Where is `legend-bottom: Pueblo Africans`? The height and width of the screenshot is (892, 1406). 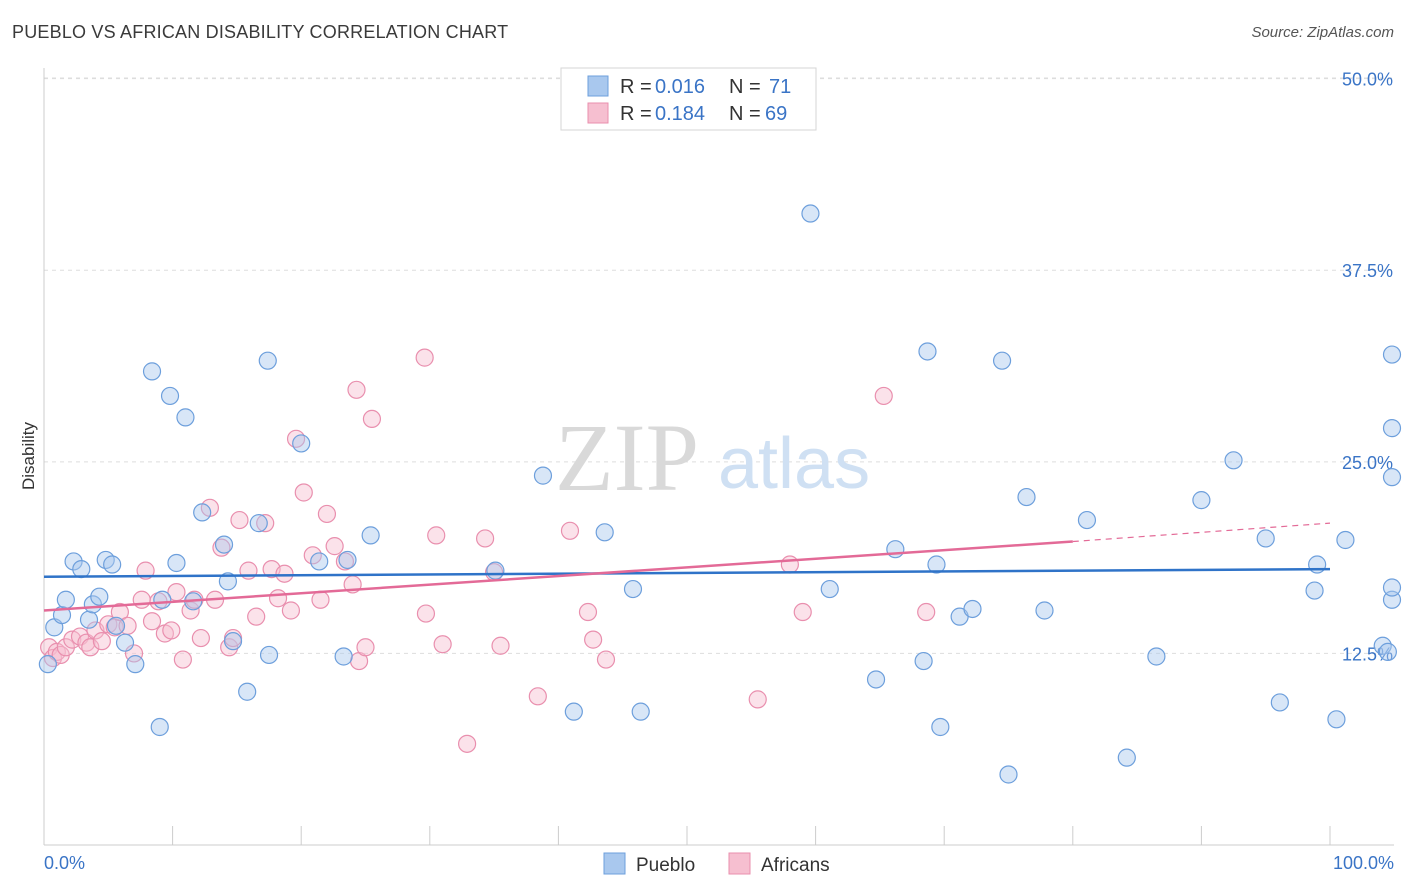 legend-bottom: Pueblo Africans is located at coordinates (716, 864).